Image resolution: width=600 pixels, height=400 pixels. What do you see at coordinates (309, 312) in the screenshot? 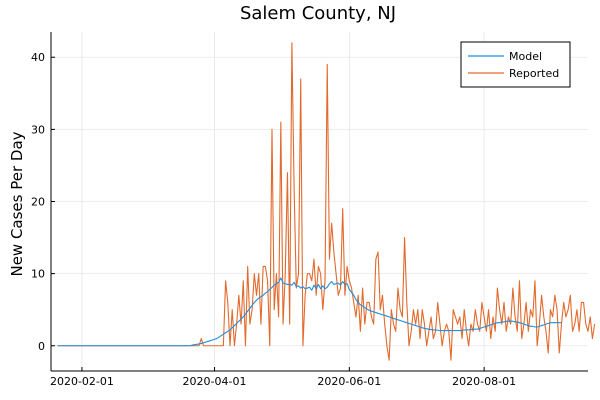
I see `model-line` at bounding box center [309, 312].